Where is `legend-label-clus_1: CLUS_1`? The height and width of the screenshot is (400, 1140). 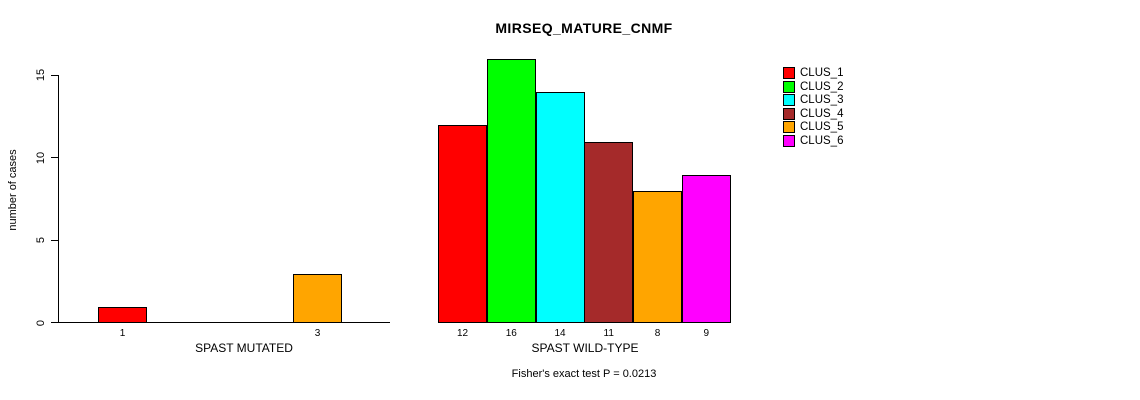
legend-label-clus_1: CLUS_1 is located at coordinates (822, 73).